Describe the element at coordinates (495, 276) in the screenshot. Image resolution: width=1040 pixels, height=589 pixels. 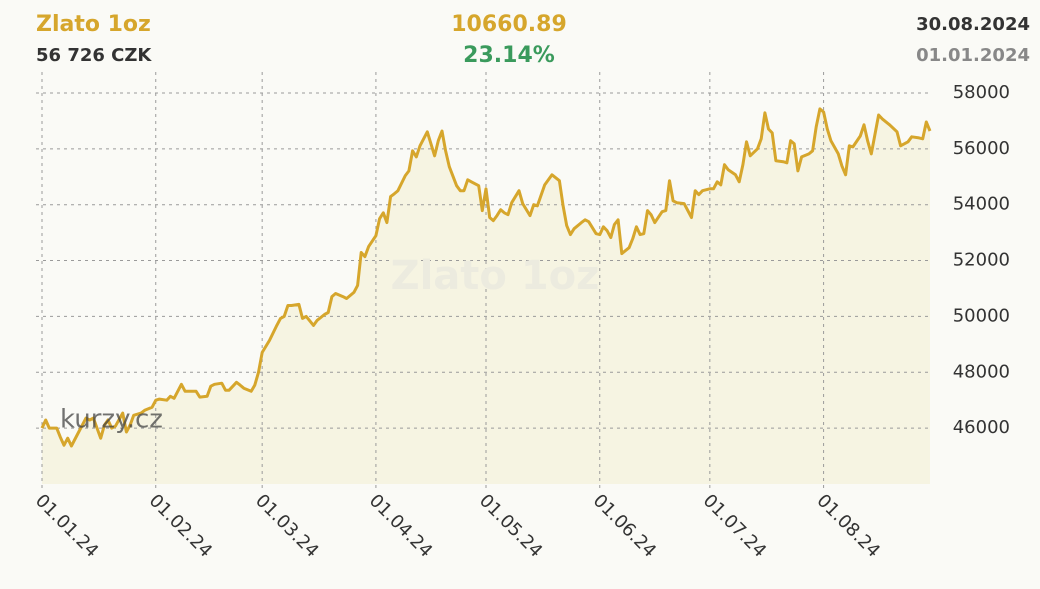
I see `watermark: Zlato 1oz` at that location.